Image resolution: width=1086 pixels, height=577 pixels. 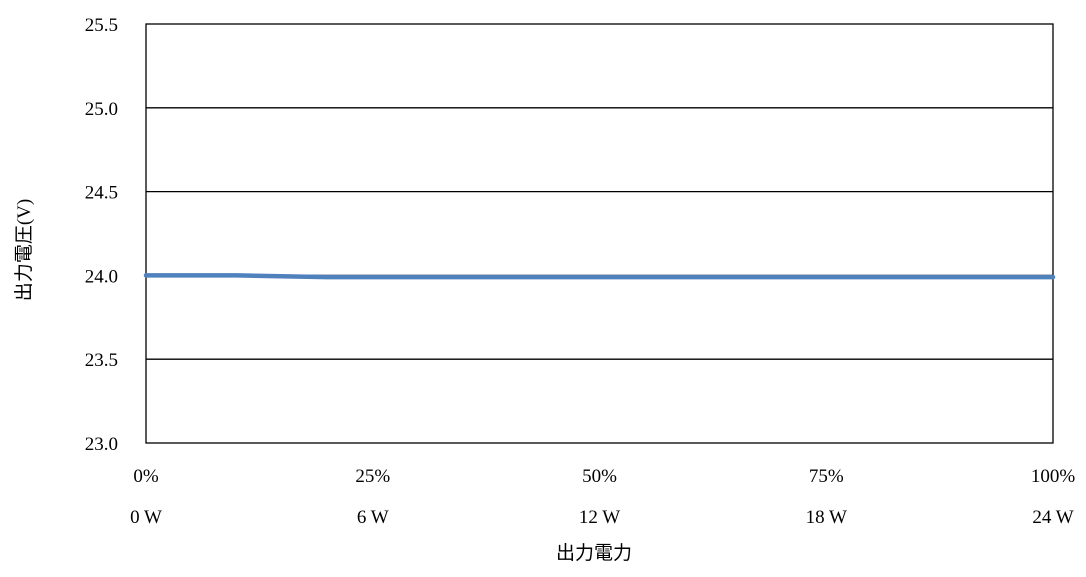 I want to click on series-layer, so click(x=599, y=276).